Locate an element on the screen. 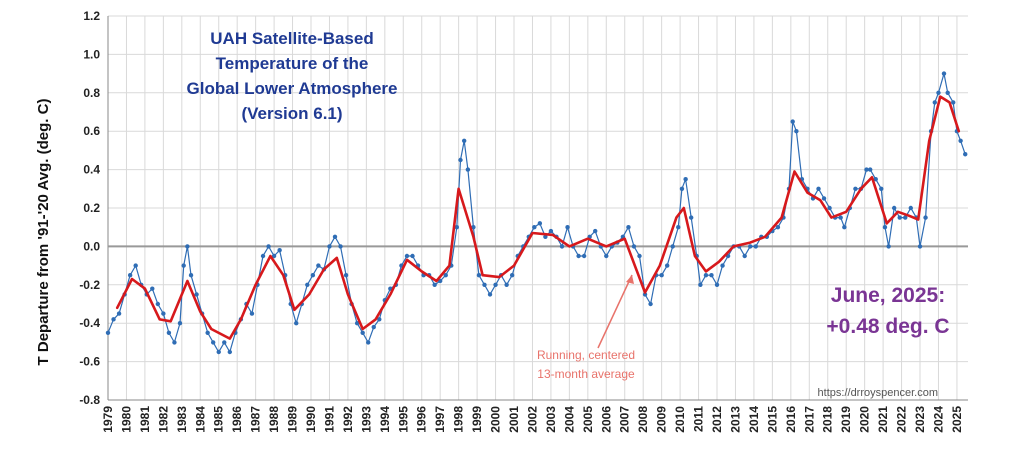  x-tick-label: 2014 is located at coordinates (754, 419).